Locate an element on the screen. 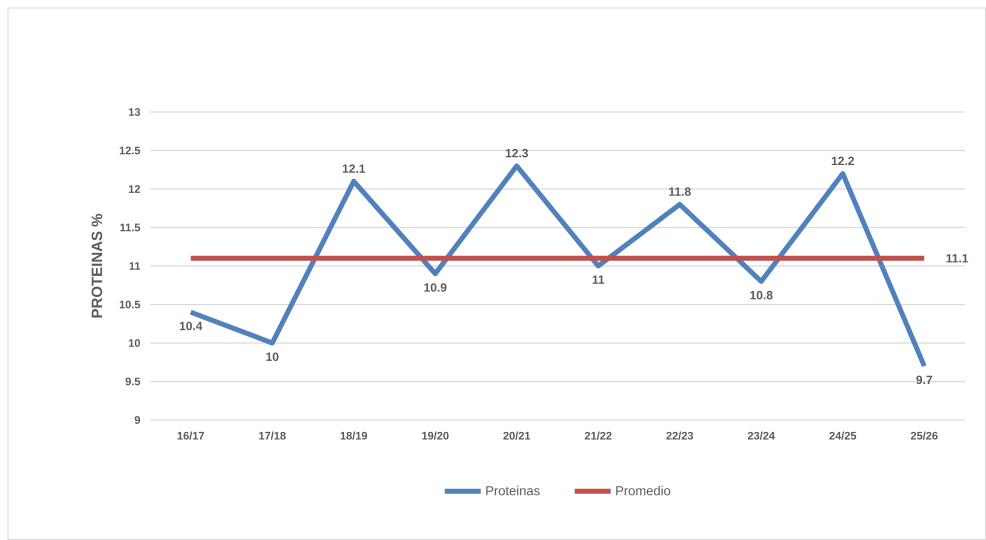 Image resolution: width=986 pixels, height=540 pixels. y-tick-label: 12 is located at coordinates (134, 189).